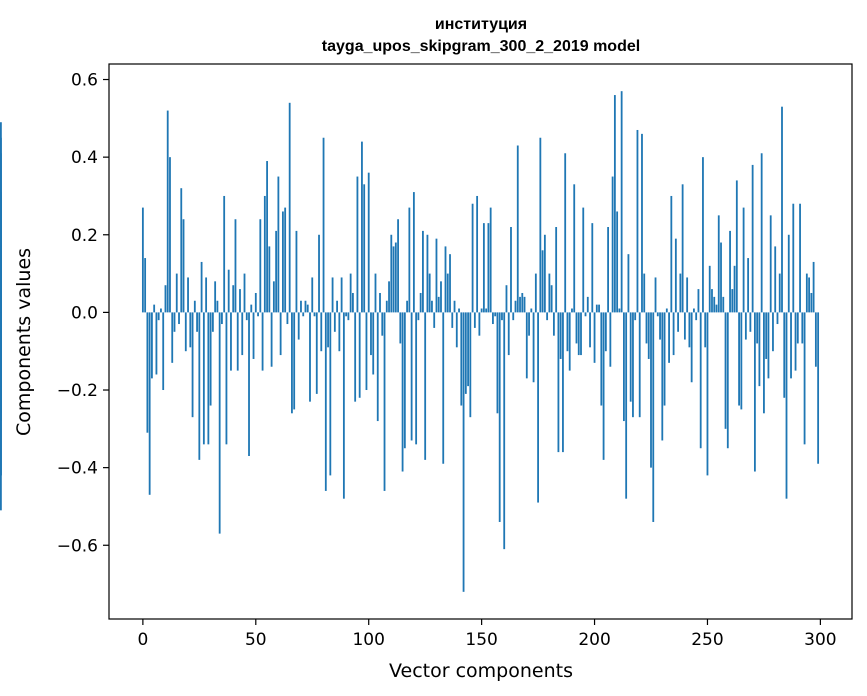 This screenshot has width=867, height=696. I want to click on y-tick-label: 0.6, so click(84, 81).